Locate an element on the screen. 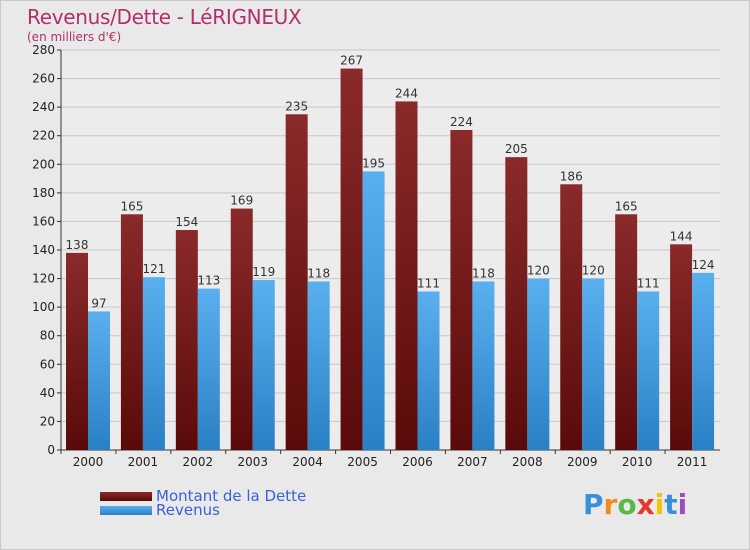  x-tick-label: 2007 is located at coordinates (472, 462).